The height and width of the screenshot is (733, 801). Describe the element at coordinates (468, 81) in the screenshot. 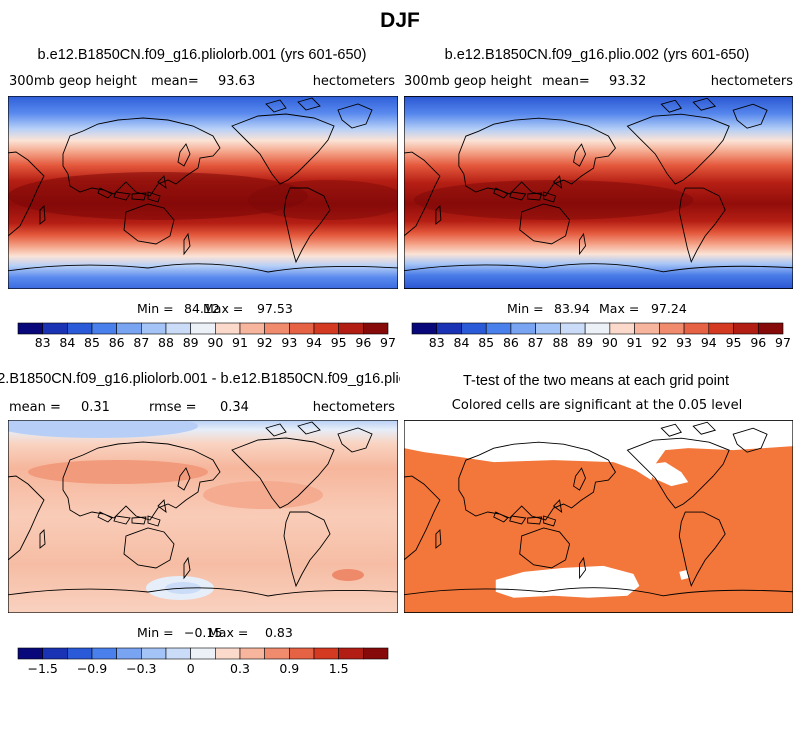

I see `panel-2-variable: 300mb geop height` at that location.